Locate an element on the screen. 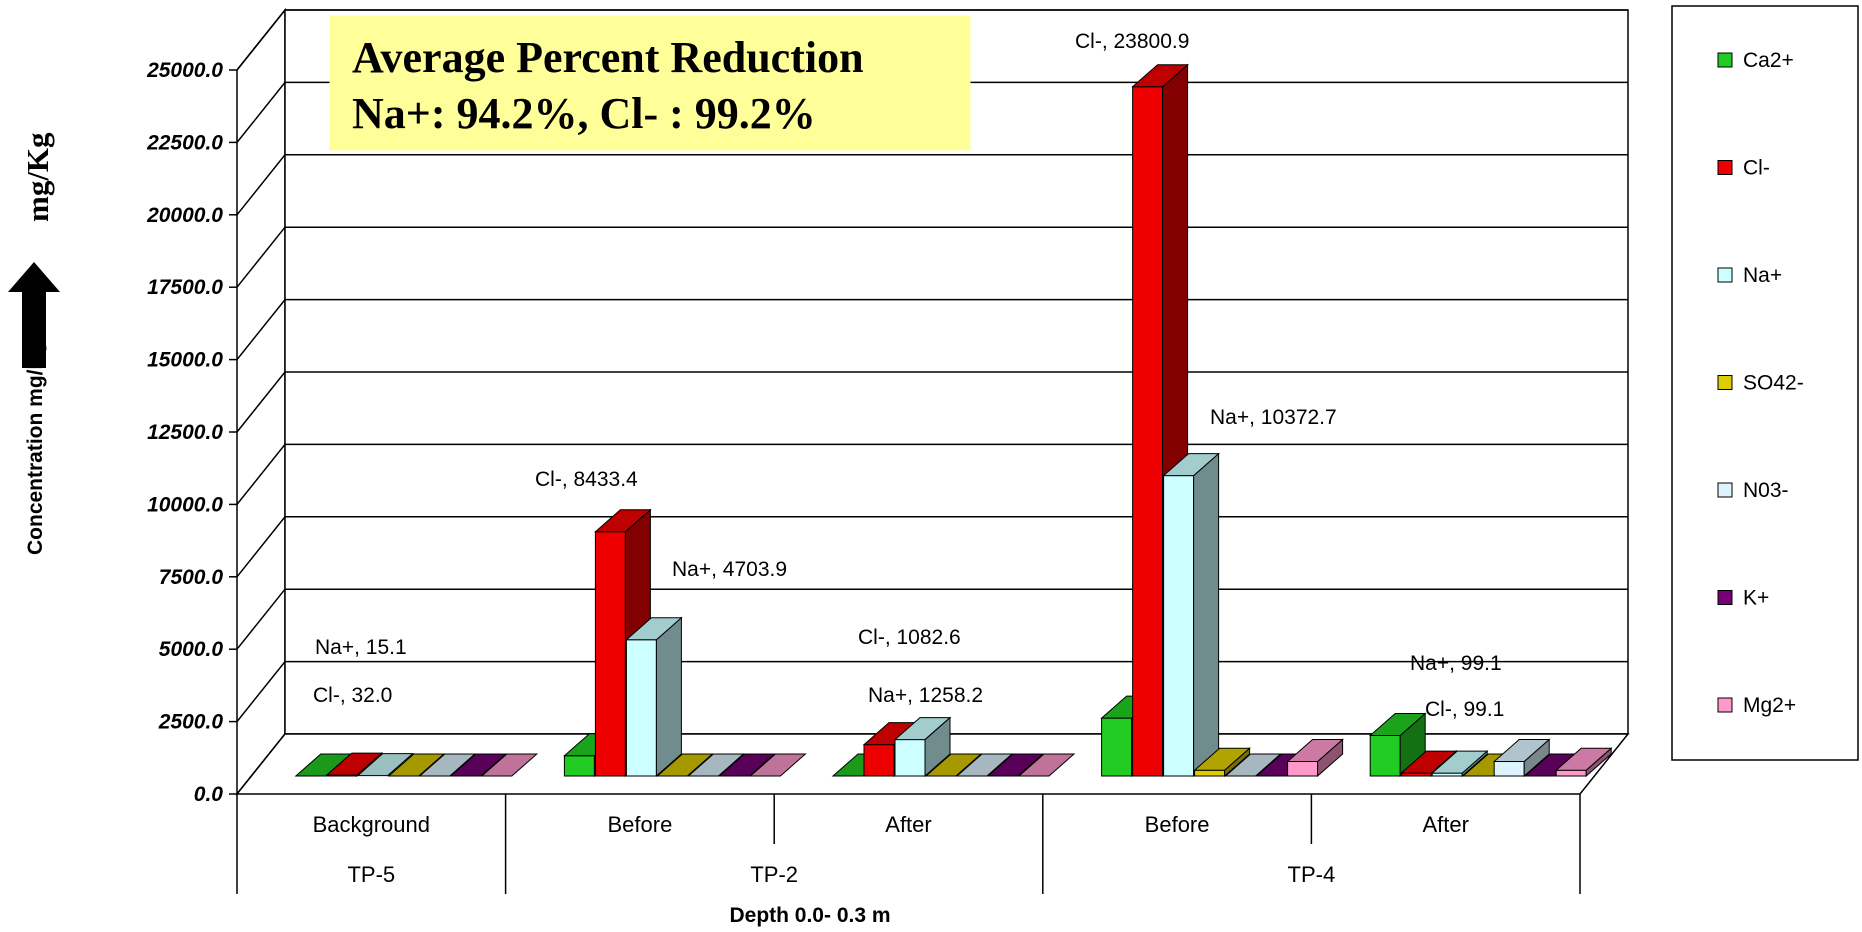 The height and width of the screenshot is (932, 1862). category-label: Background is located at coordinates (371, 824).